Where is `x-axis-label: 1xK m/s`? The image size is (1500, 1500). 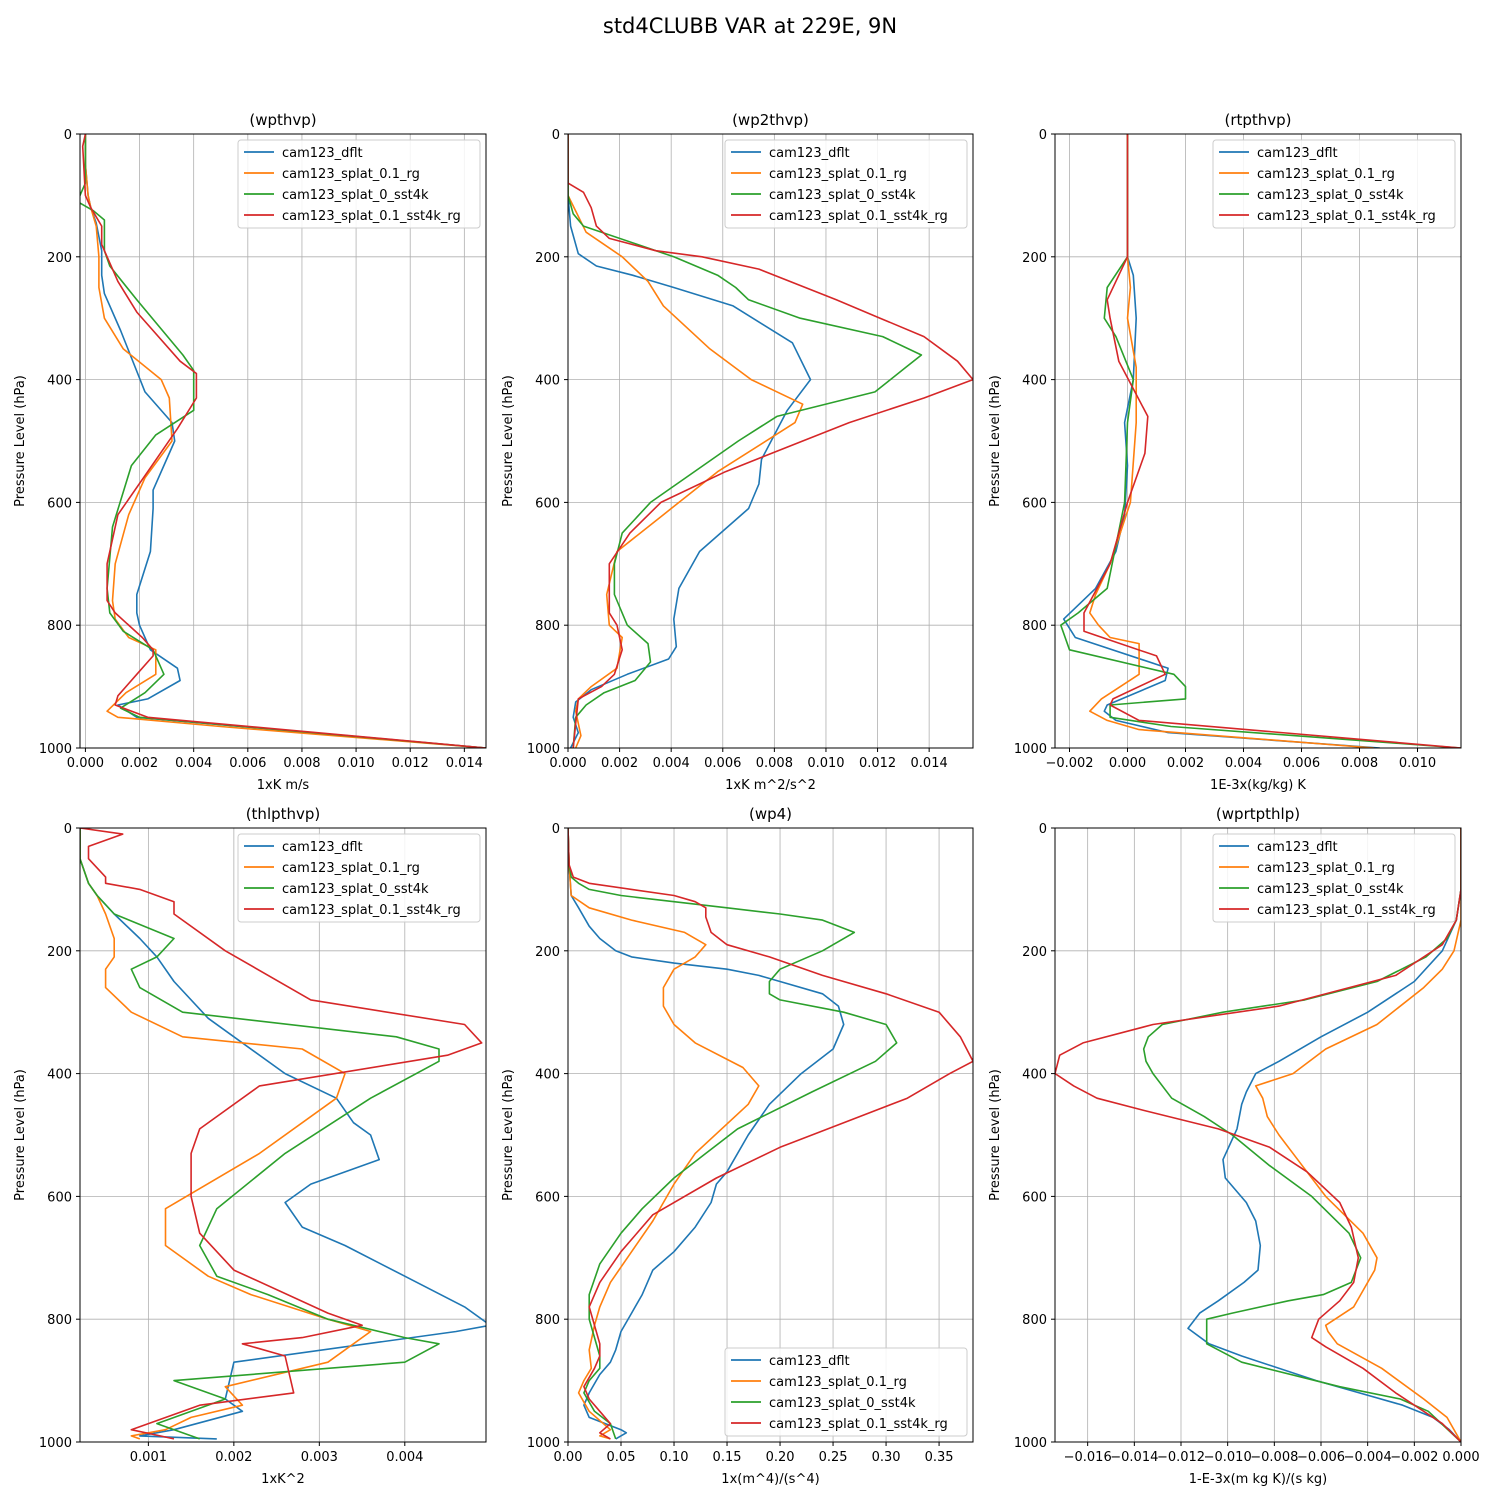
x-axis-label: 1xK m/s is located at coordinates (283, 785).